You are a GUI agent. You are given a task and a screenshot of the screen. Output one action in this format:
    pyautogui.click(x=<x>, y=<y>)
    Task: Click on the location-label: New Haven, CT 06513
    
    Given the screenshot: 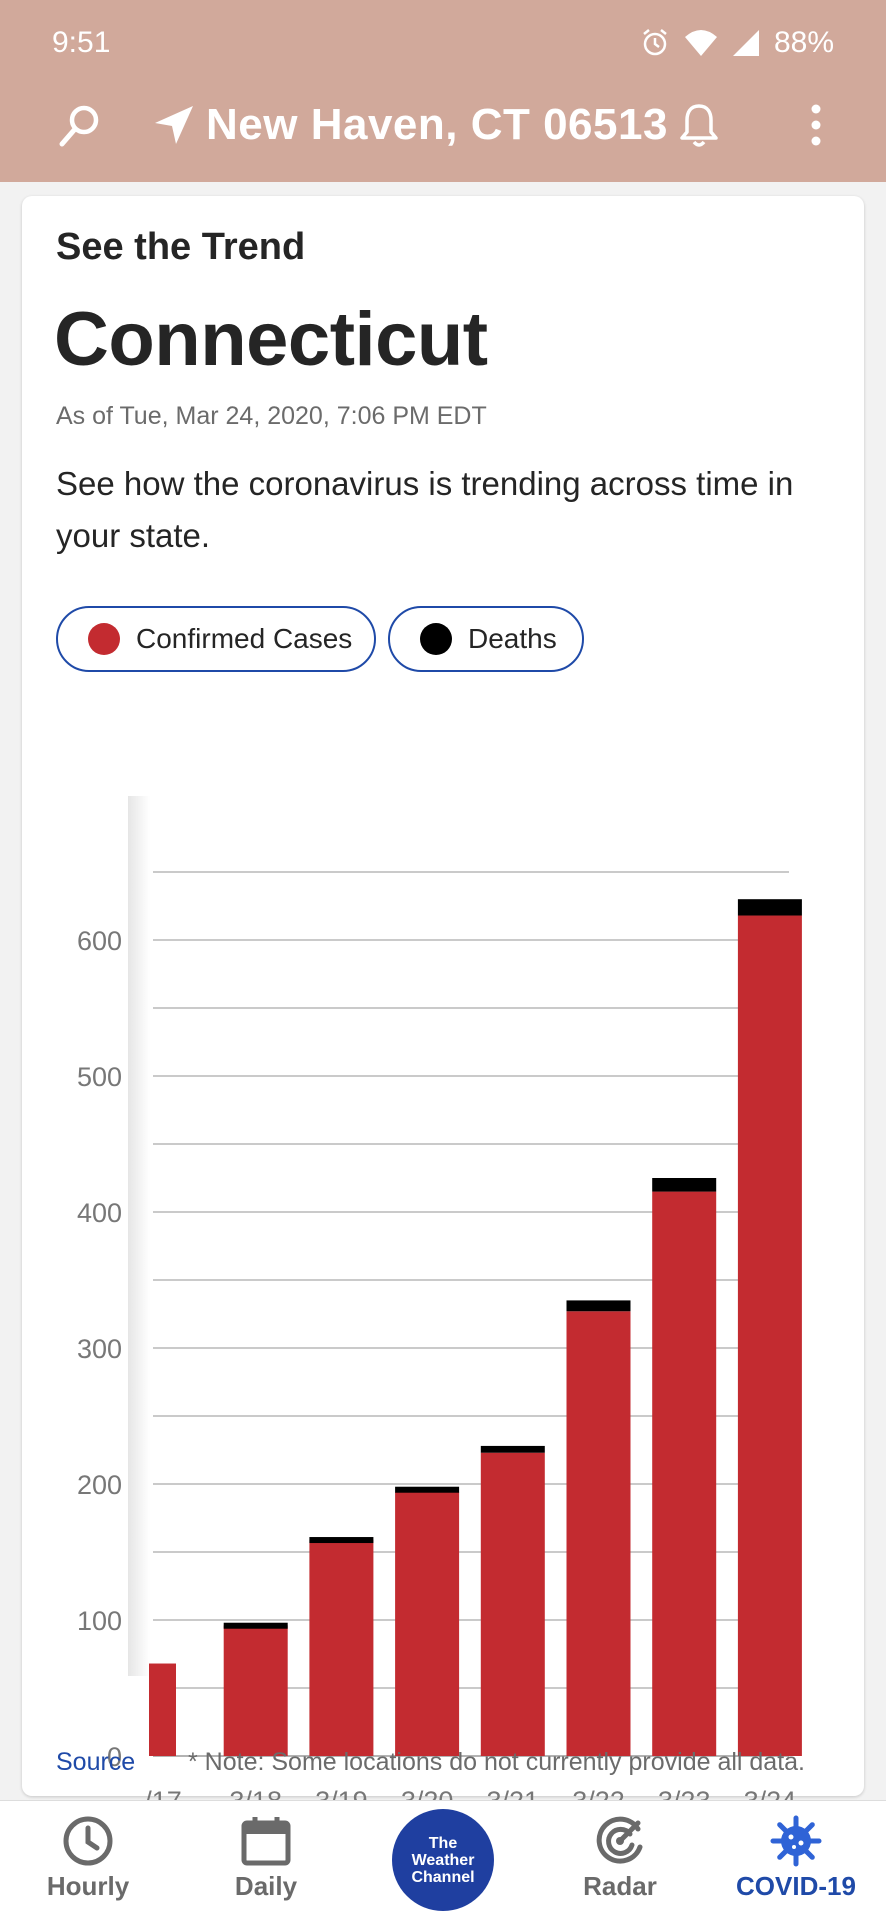 What is the action you would take?
    pyautogui.click(x=437, y=124)
    